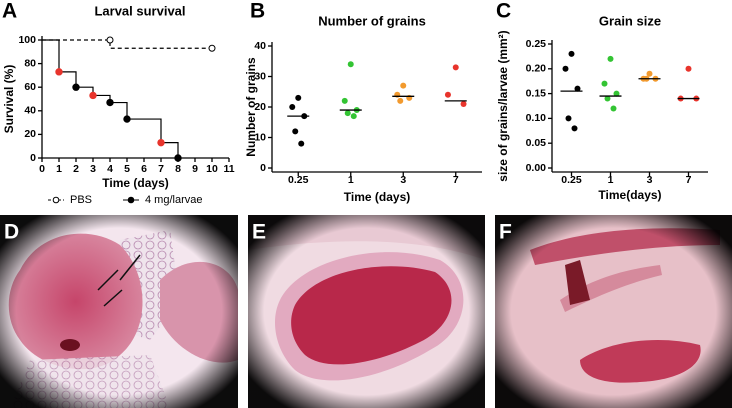 Image resolution: width=732 pixels, height=408 pixels. I want to click on y-tick-label: 30, so click(260, 76).